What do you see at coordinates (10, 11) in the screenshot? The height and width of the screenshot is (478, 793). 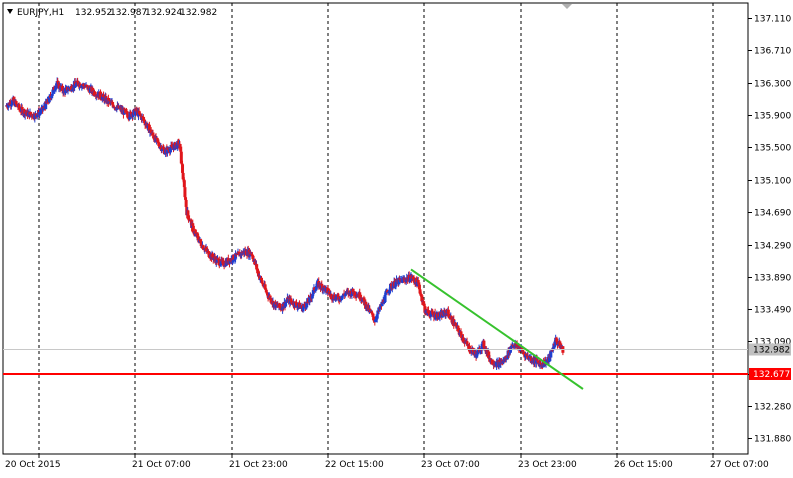 I see `dropdown-triangle-icon` at bounding box center [10, 11].